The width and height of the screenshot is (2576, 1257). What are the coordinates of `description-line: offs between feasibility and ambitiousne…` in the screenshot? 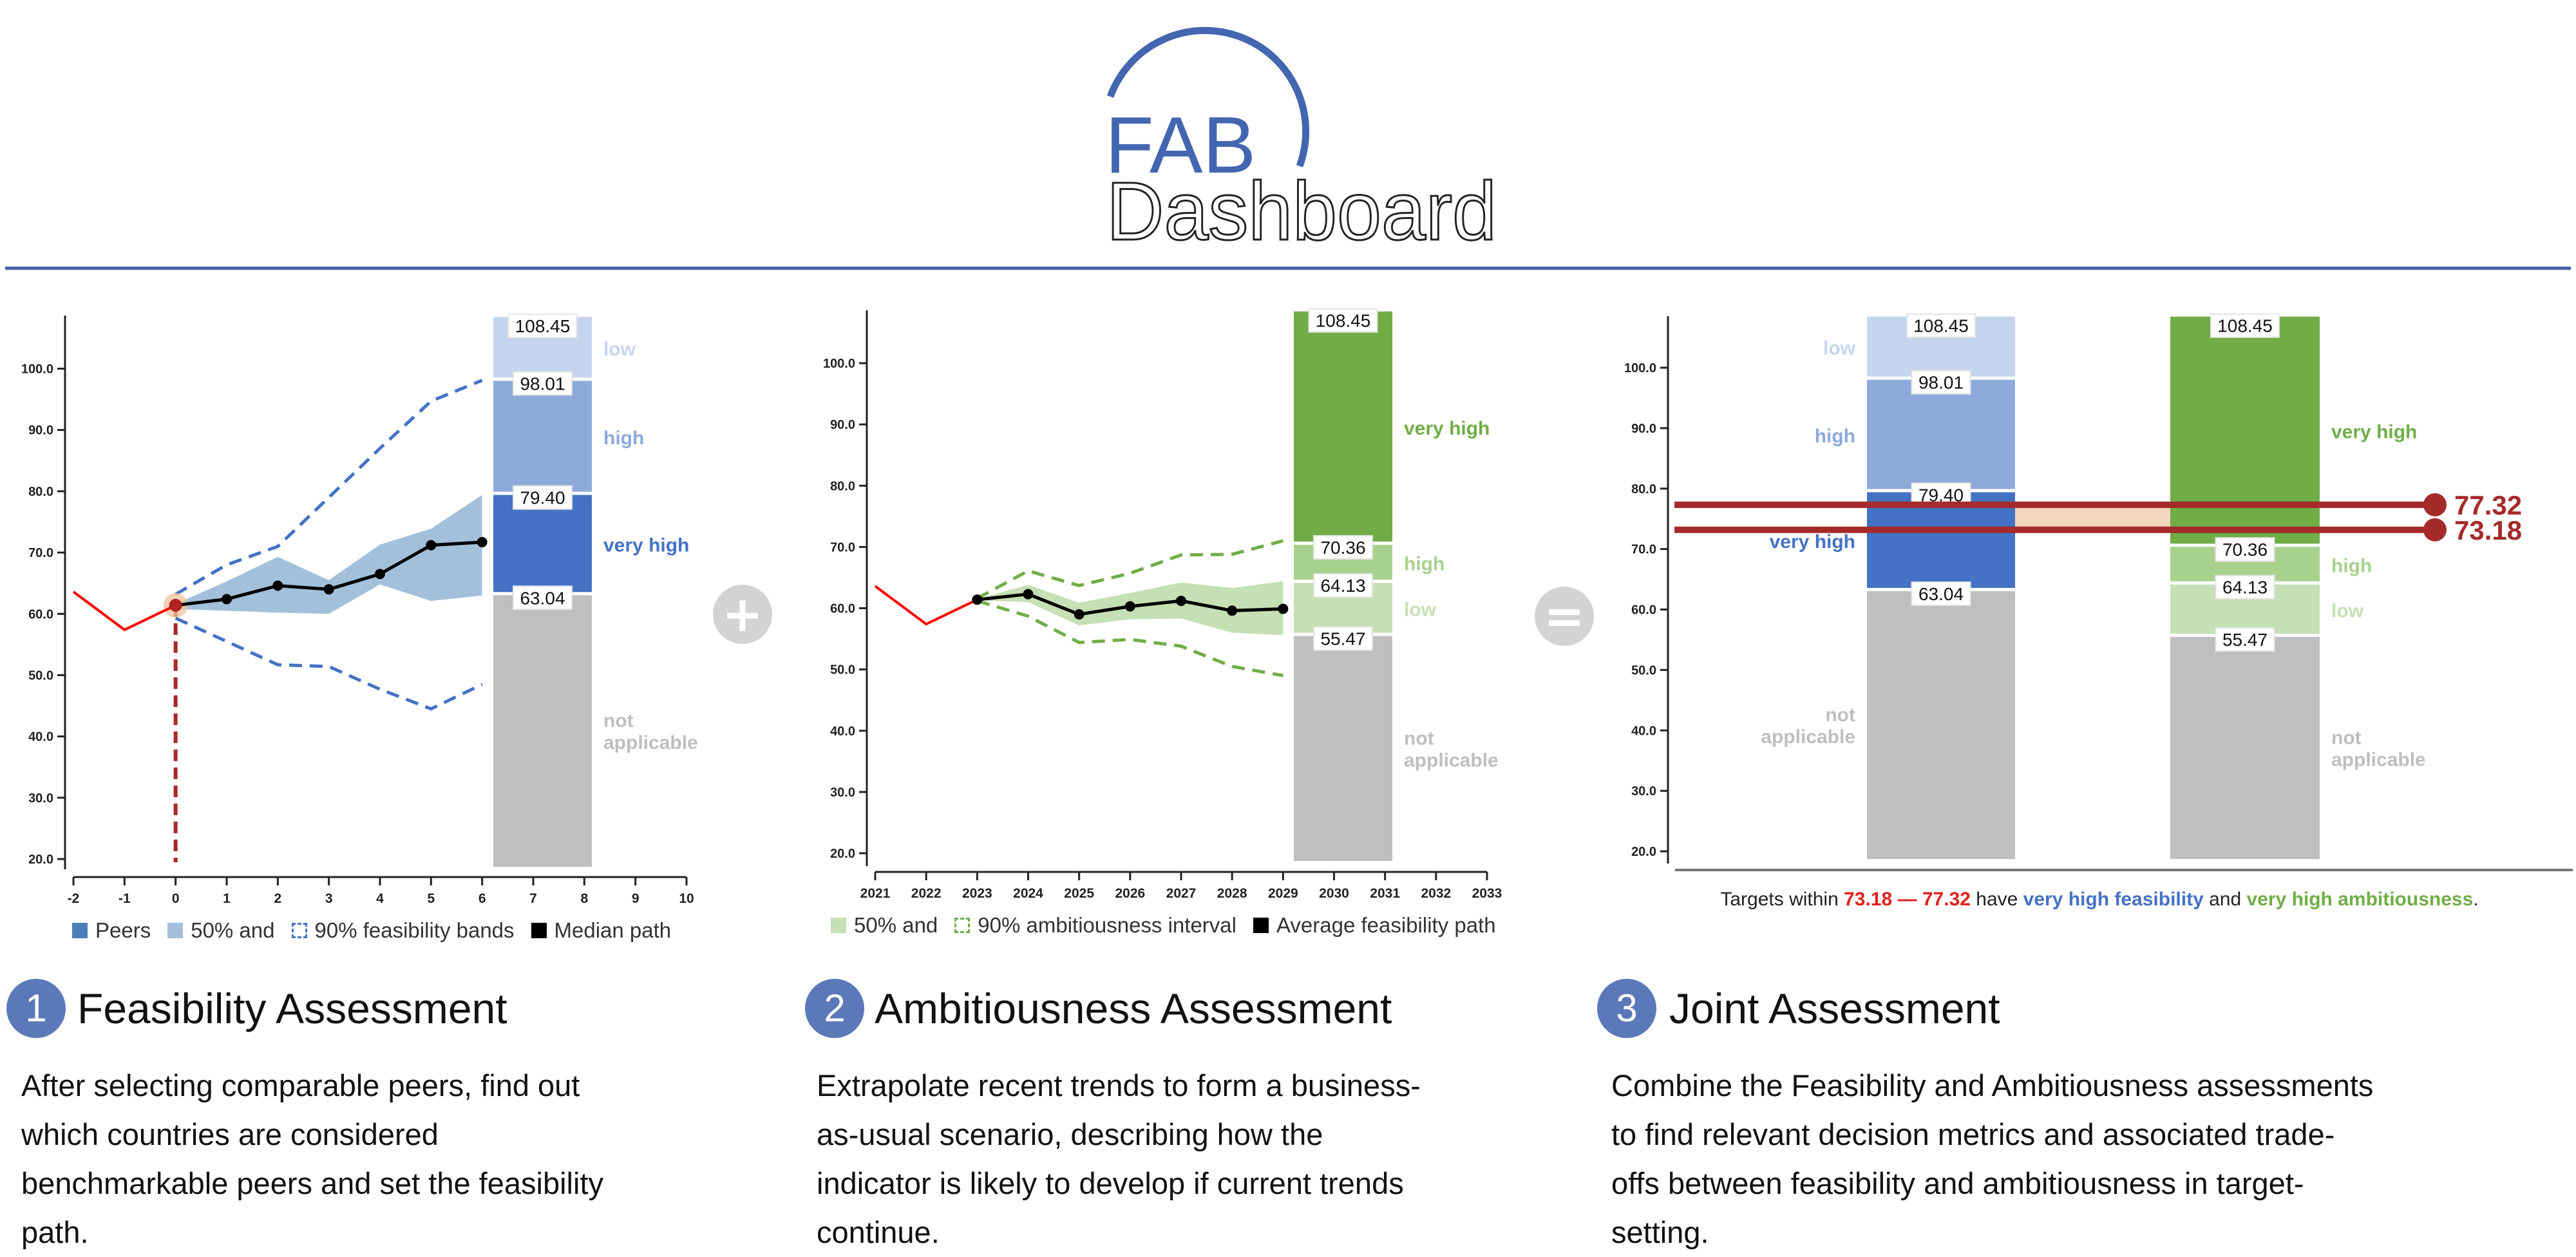 It's located at (1958, 1183).